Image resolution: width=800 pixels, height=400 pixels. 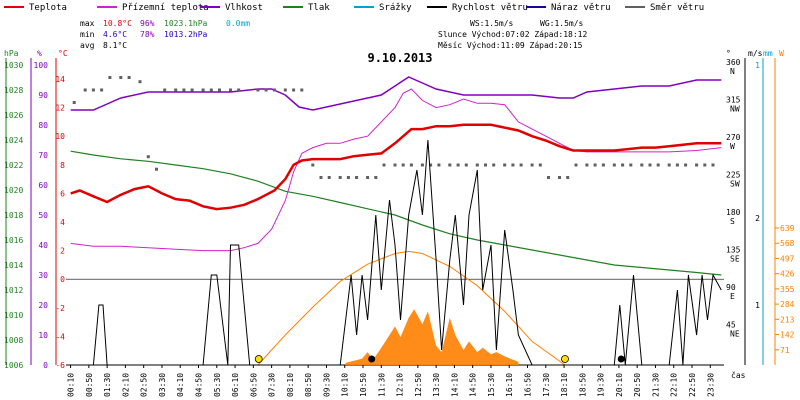 I want to click on direction-tick-name: SW, so click(x=735, y=184).